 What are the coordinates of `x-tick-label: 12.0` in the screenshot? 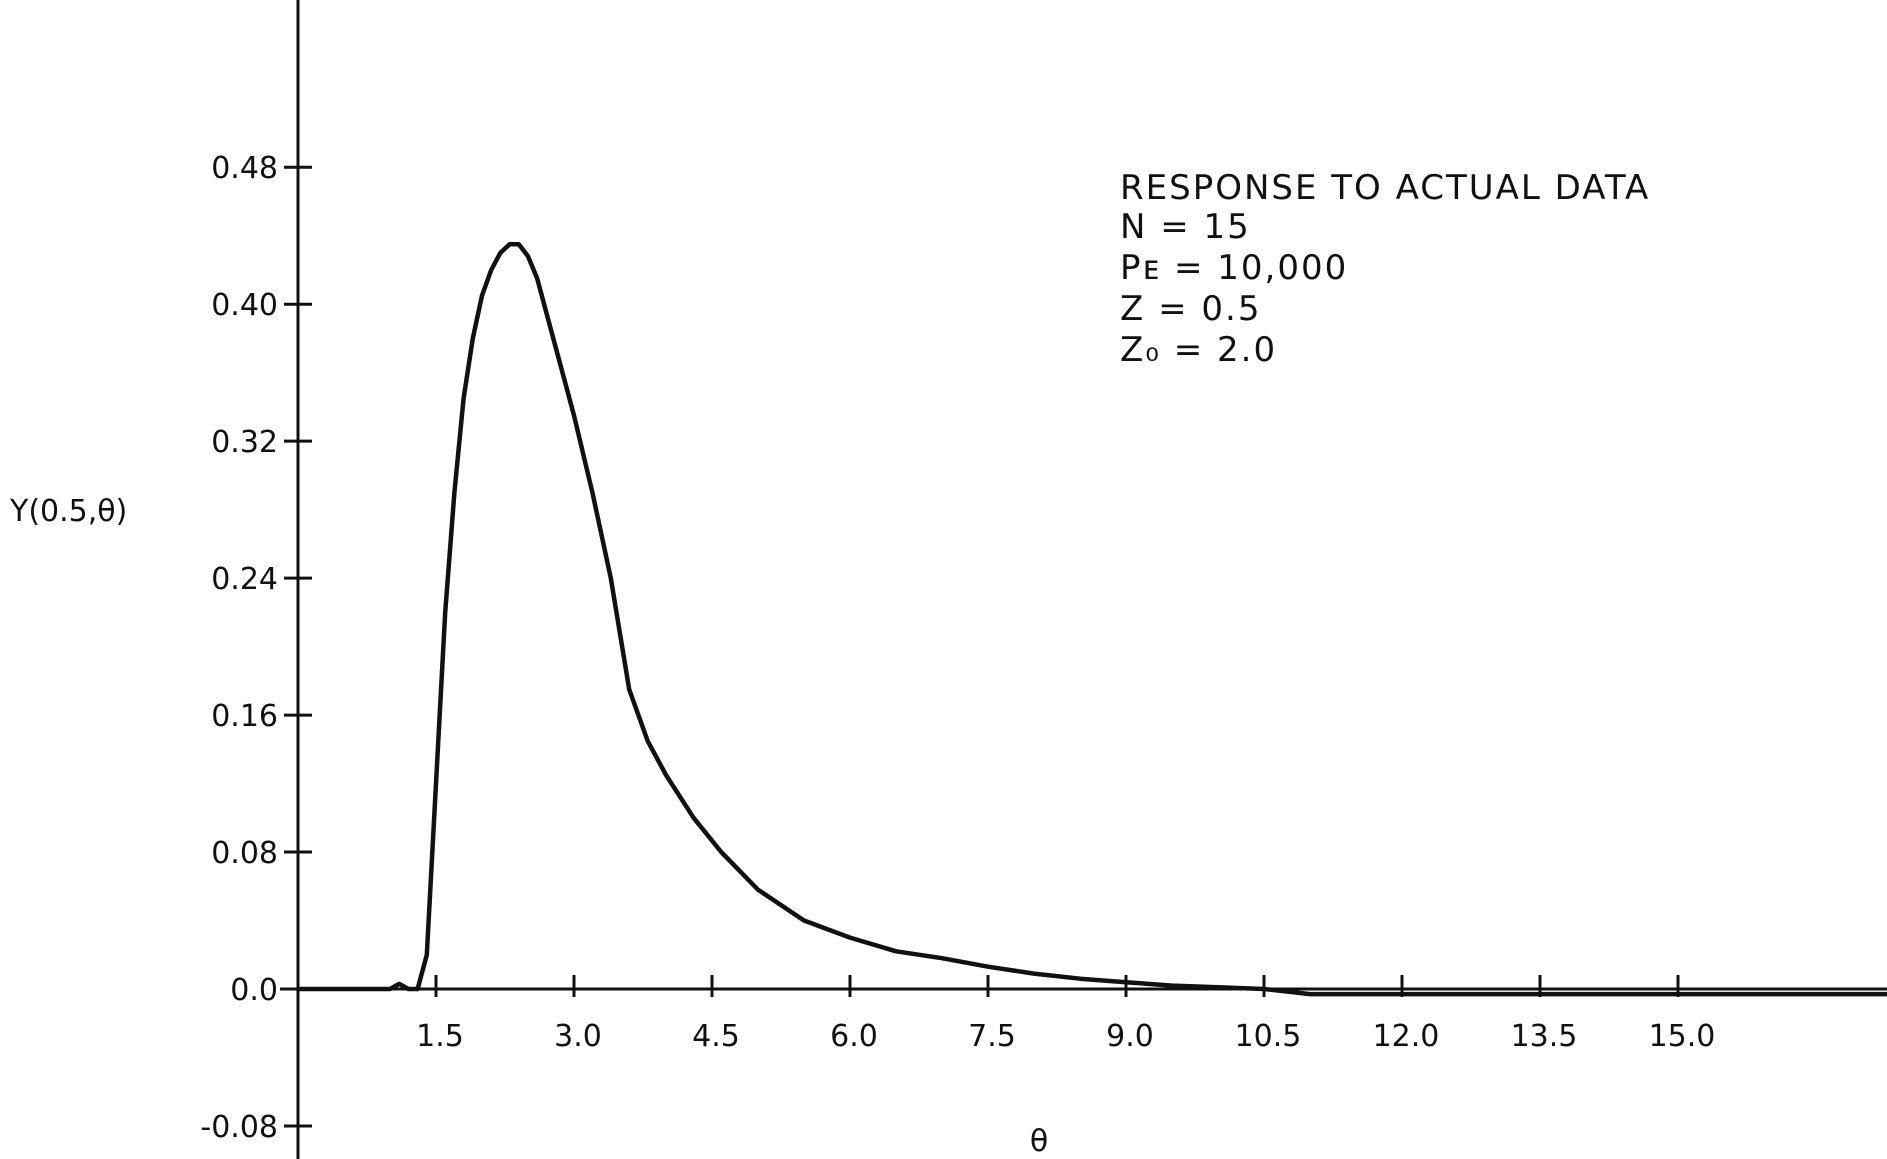 It's located at (1406, 1036).